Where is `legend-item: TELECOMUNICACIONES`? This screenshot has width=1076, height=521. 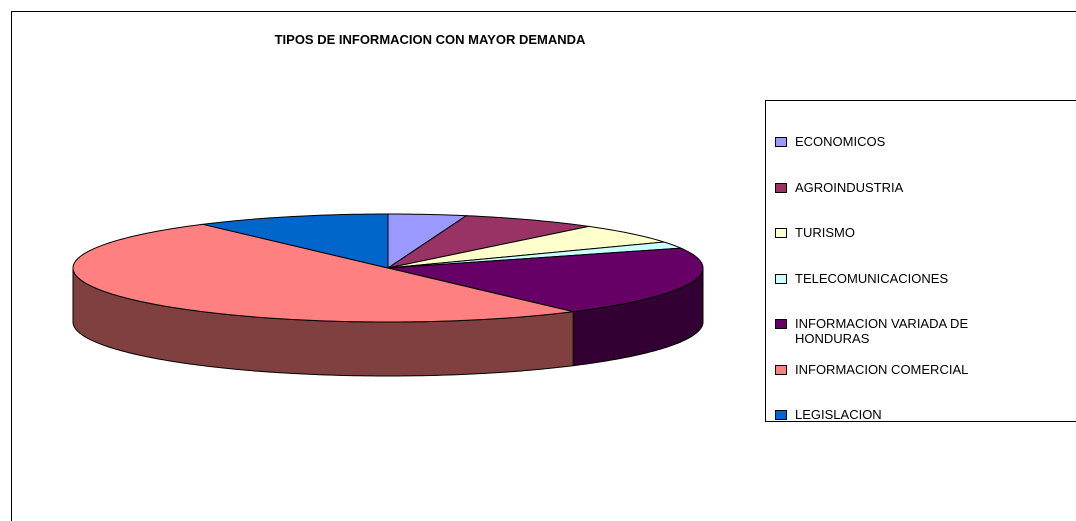
legend-item: TELECOMUNICACIONES is located at coordinates (895, 278).